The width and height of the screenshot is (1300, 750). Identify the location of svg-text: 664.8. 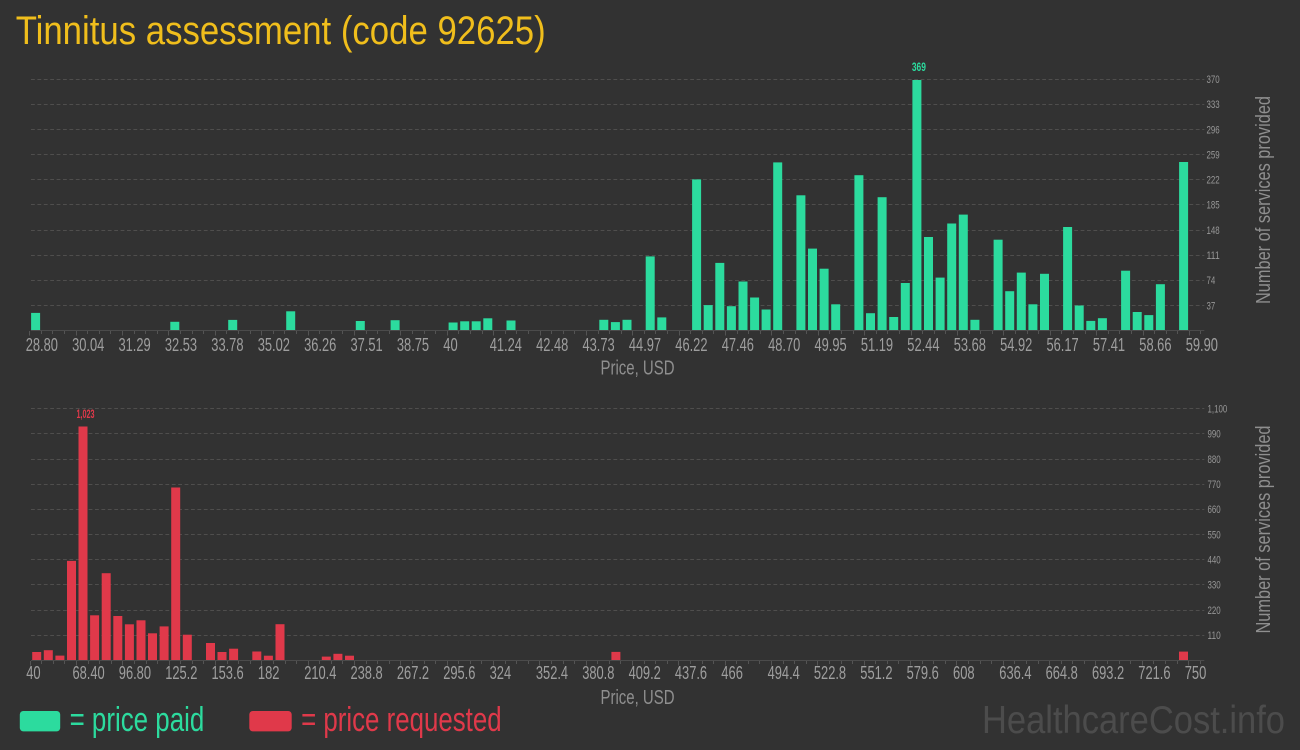
(1062, 673).